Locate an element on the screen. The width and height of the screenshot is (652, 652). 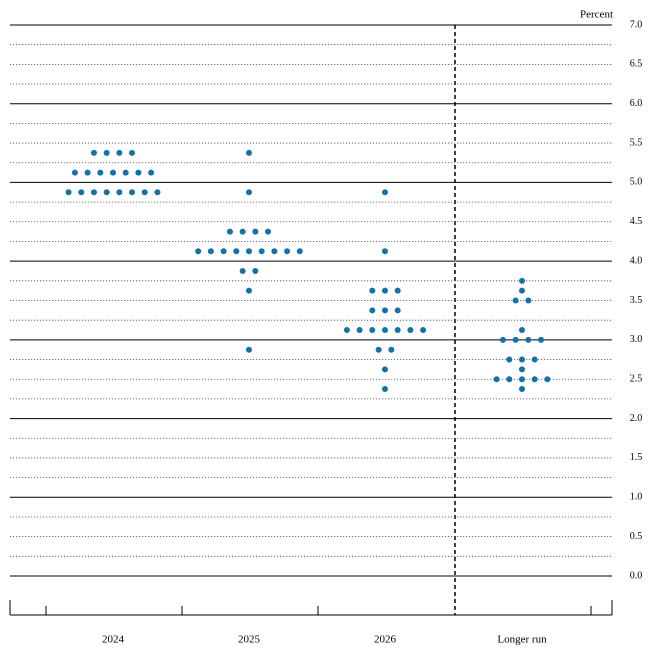
y-tick-label: 3.0 is located at coordinates (636, 339).